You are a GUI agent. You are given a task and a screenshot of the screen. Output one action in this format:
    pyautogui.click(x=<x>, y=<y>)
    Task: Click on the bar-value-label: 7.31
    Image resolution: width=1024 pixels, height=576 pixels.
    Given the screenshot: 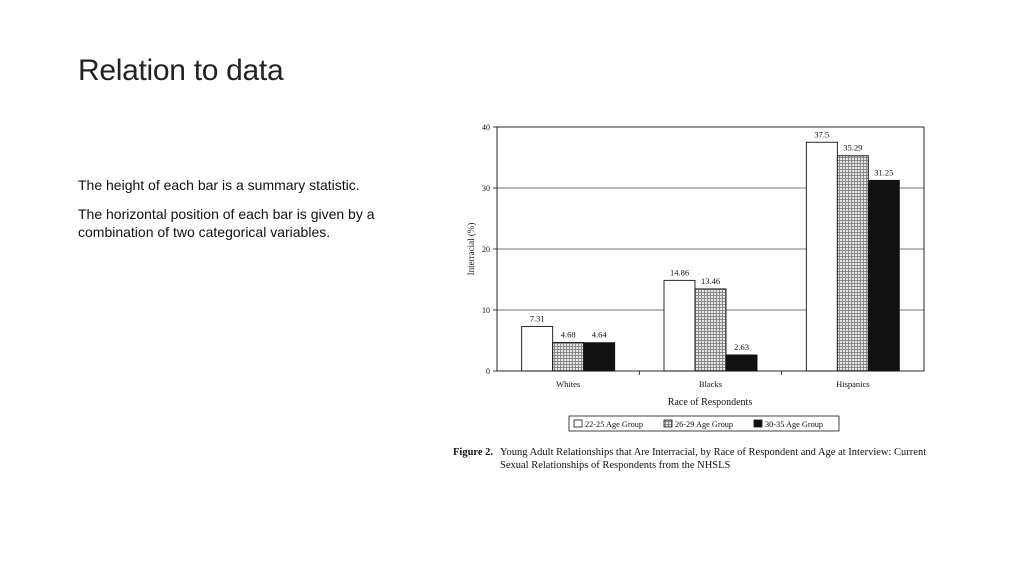 What is the action you would take?
    pyautogui.click(x=537, y=318)
    